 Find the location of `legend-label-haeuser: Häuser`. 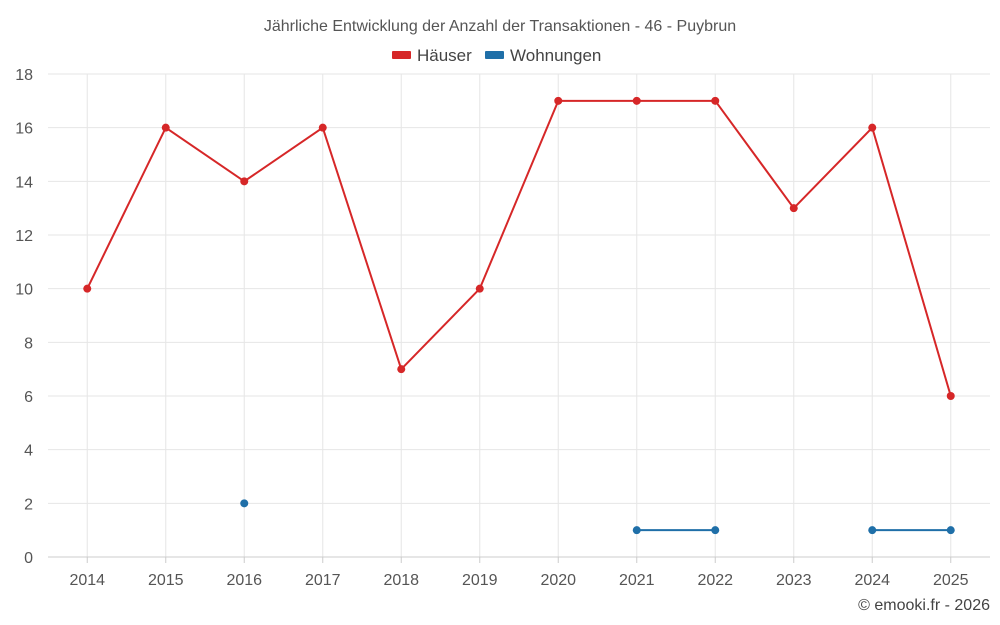

legend-label-haeuser: Häuser is located at coordinates (444, 55).